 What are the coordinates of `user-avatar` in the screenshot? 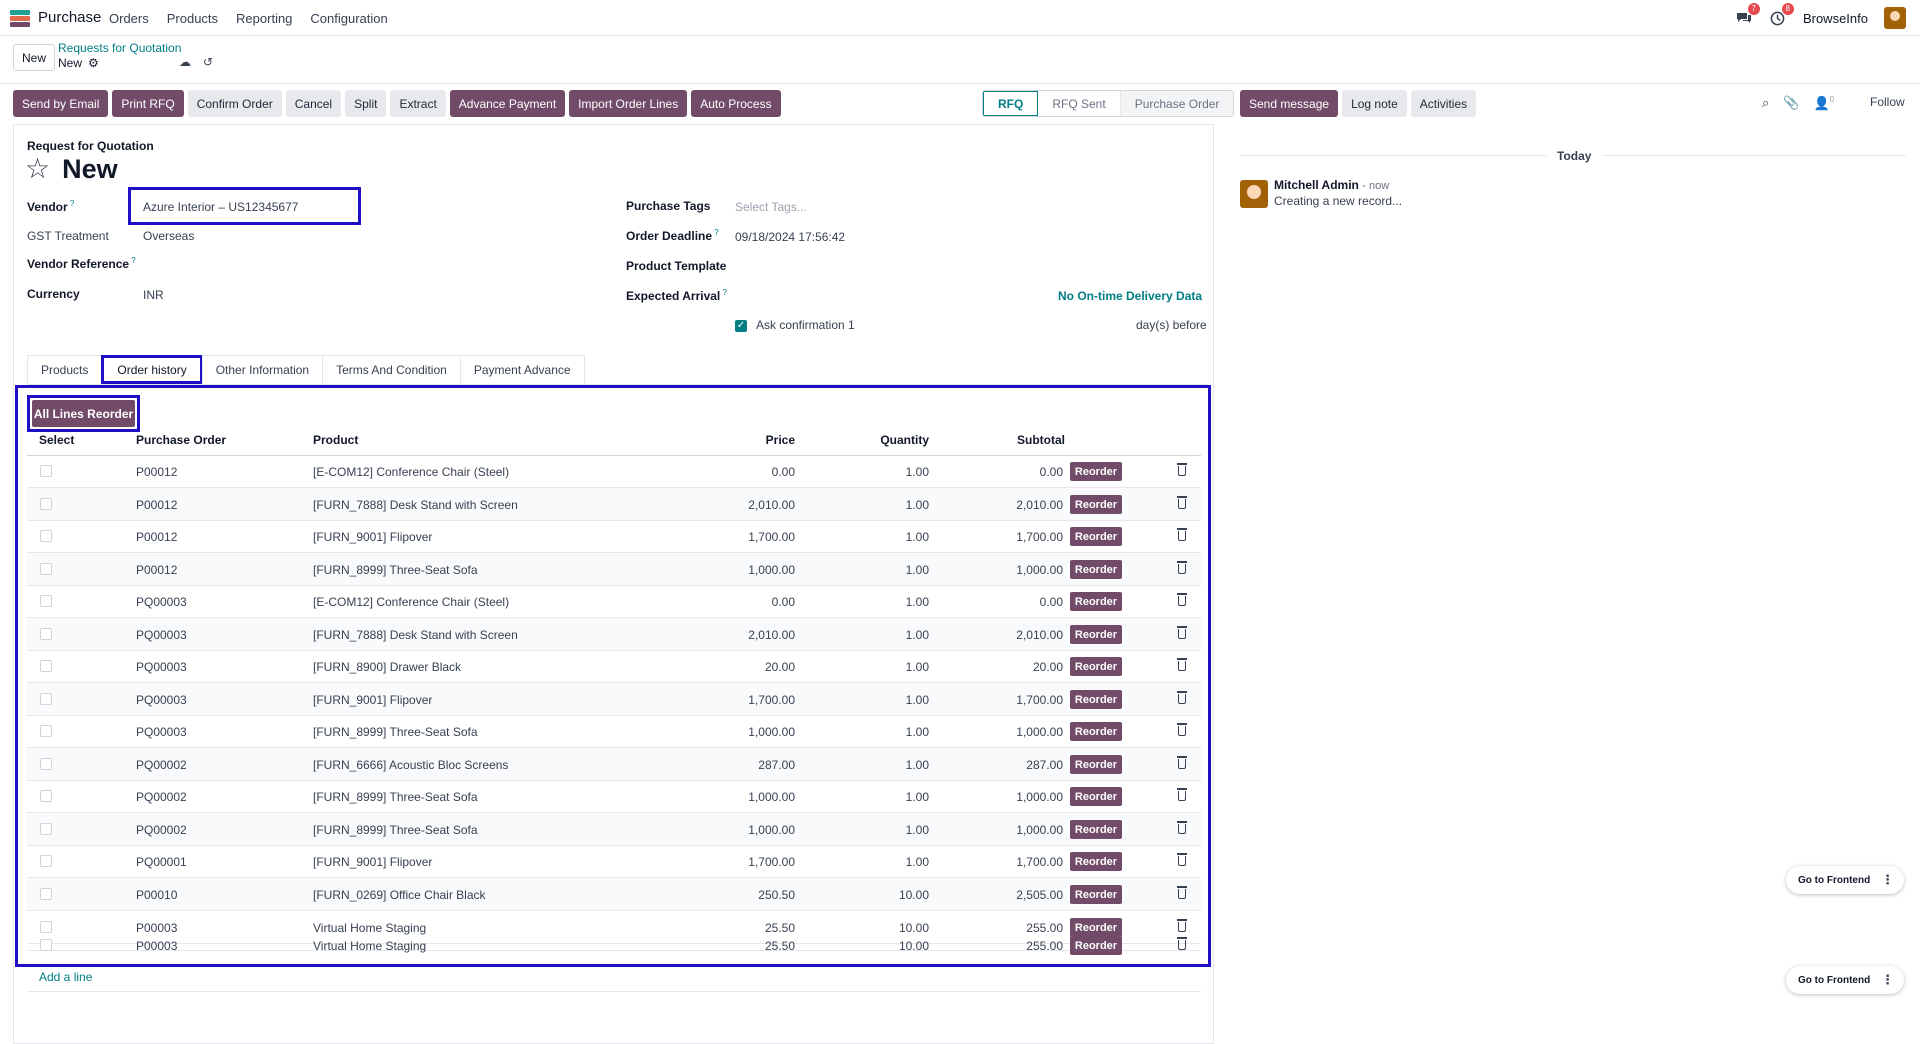 It's located at (1895, 18).